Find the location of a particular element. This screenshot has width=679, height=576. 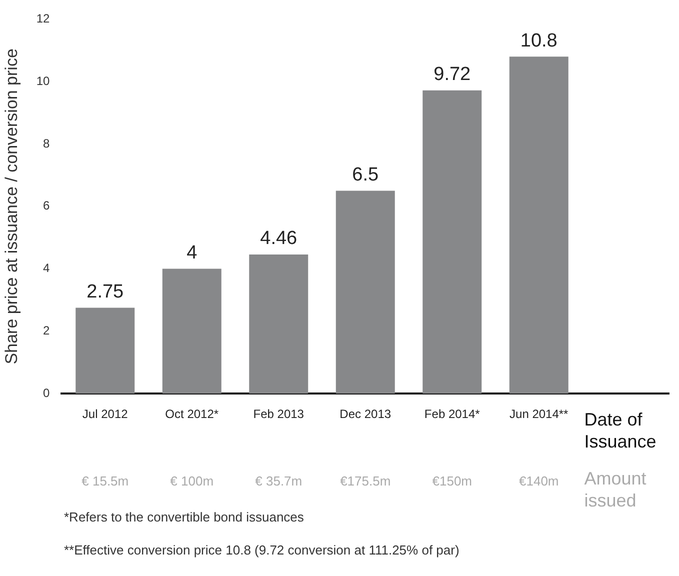

y-tick-label: 12 is located at coordinates (43, 19).